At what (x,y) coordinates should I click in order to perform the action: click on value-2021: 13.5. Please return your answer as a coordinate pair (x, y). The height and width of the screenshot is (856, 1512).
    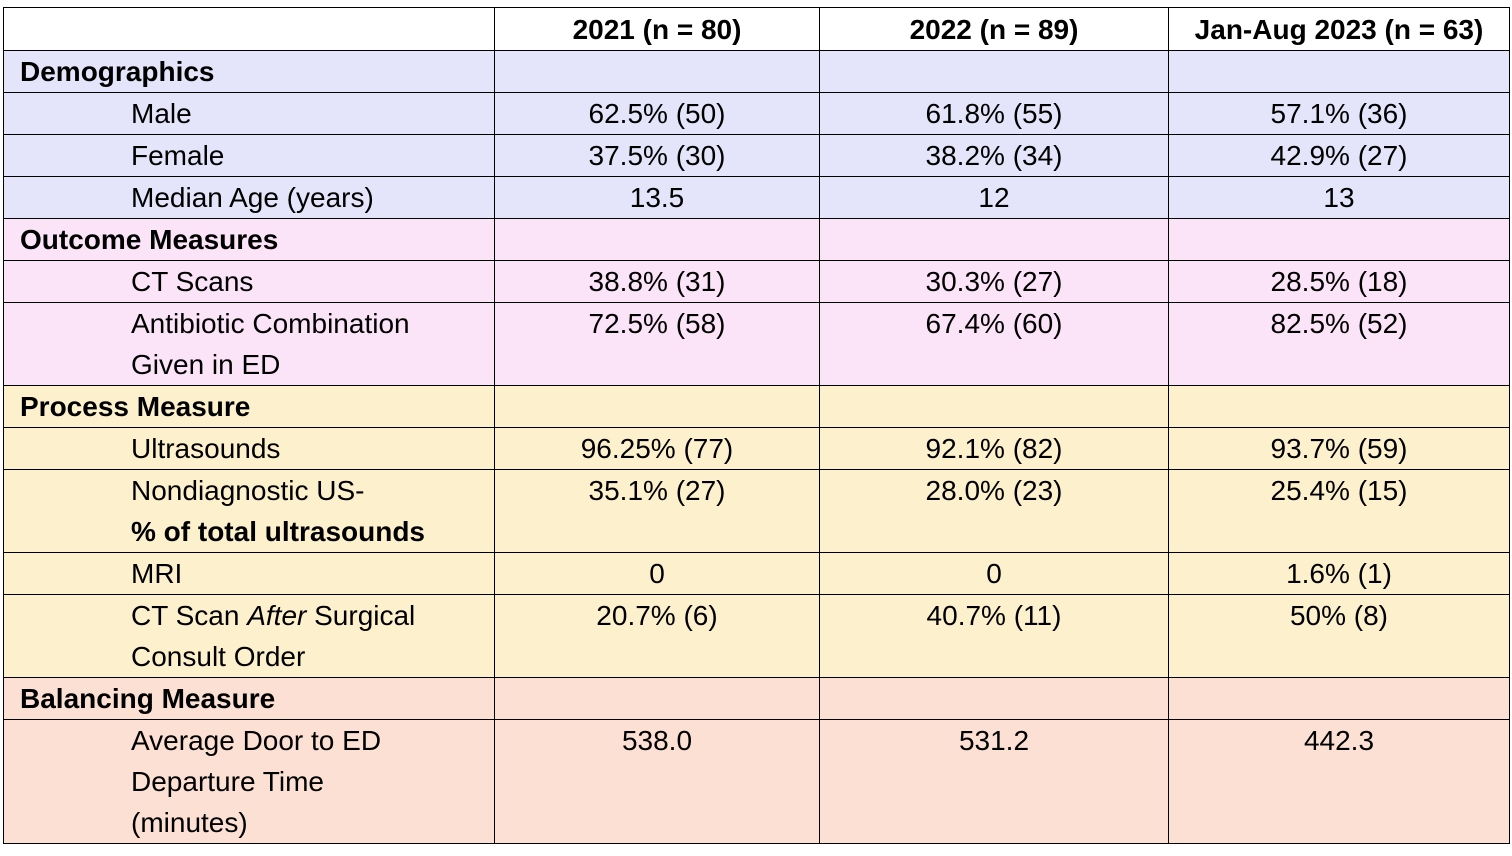
    Looking at the image, I should click on (657, 197).